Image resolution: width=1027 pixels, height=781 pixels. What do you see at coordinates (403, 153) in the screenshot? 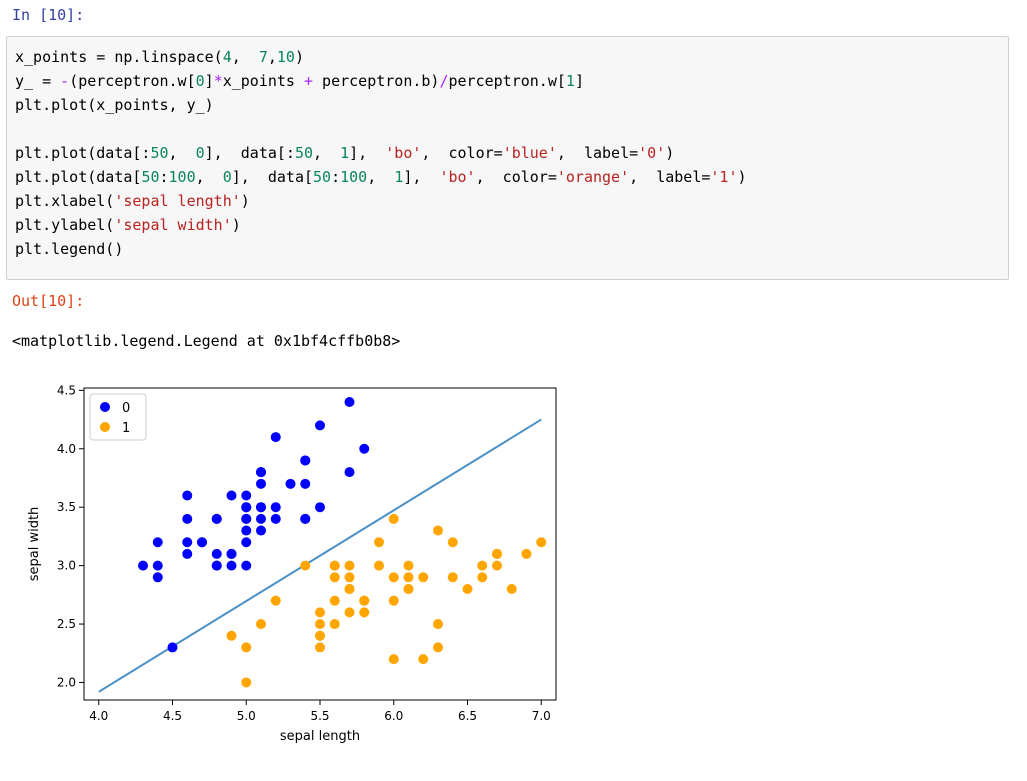
I see `code-token: 'bo'` at bounding box center [403, 153].